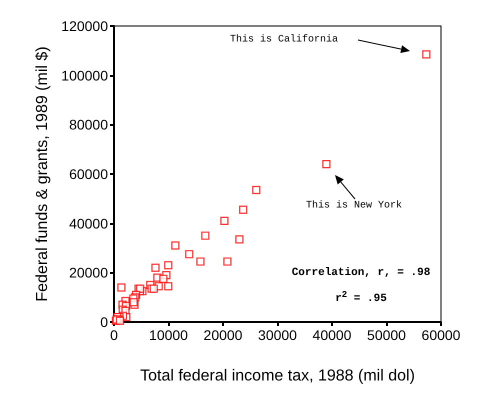 This screenshot has width=493, height=397. What do you see at coordinates (441, 335) in the screenshot?
I see `x-tick-label: 60000` at bounding box center [441, 335].